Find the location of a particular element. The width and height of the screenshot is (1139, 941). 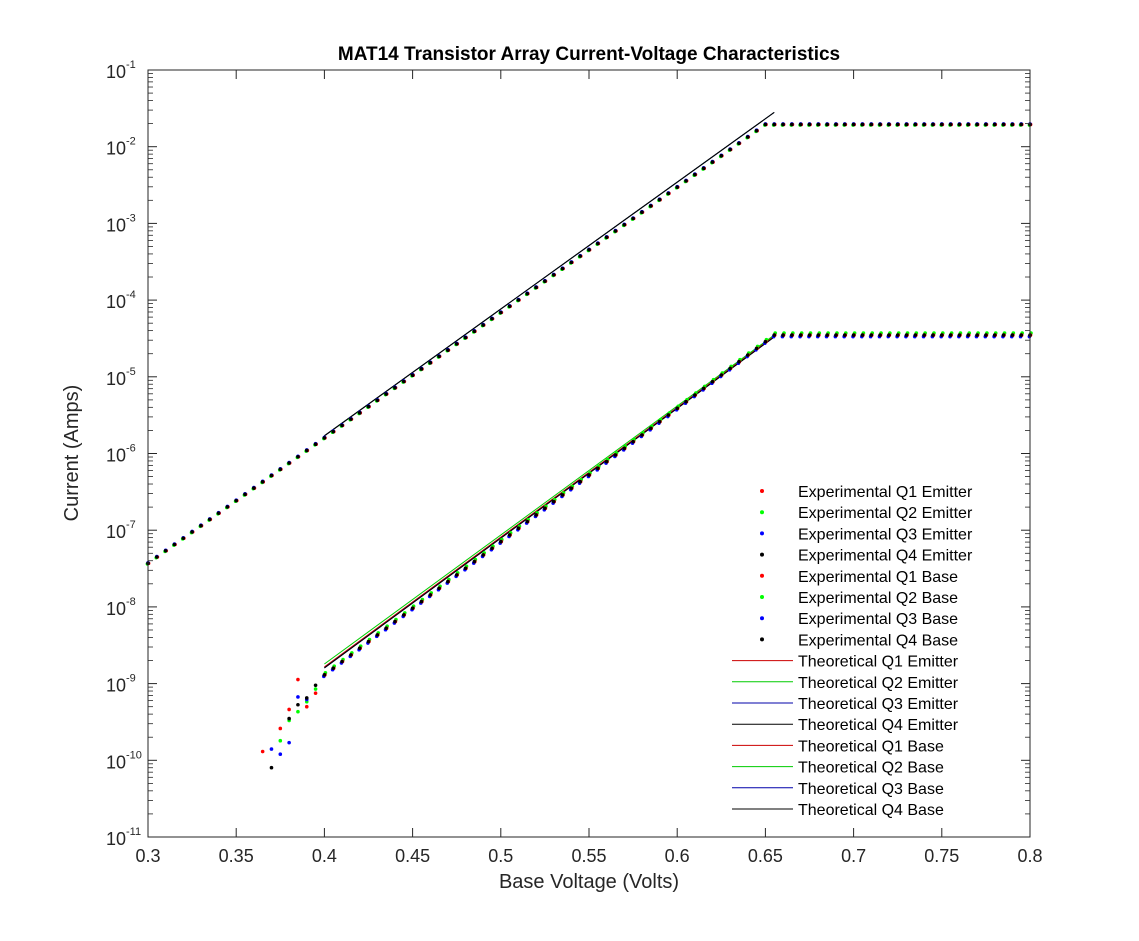

x-tick-label: 0.8 is located at coordinates (1029, 856).